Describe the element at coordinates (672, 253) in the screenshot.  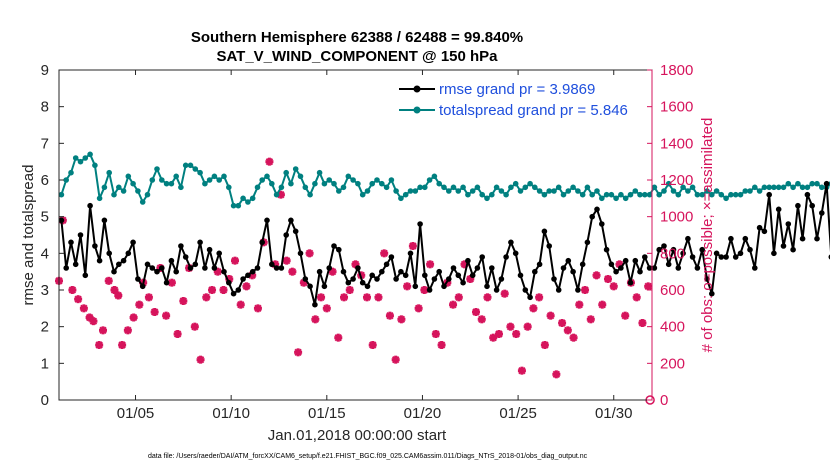
I see `y-right-tick-label: 800` at that location.